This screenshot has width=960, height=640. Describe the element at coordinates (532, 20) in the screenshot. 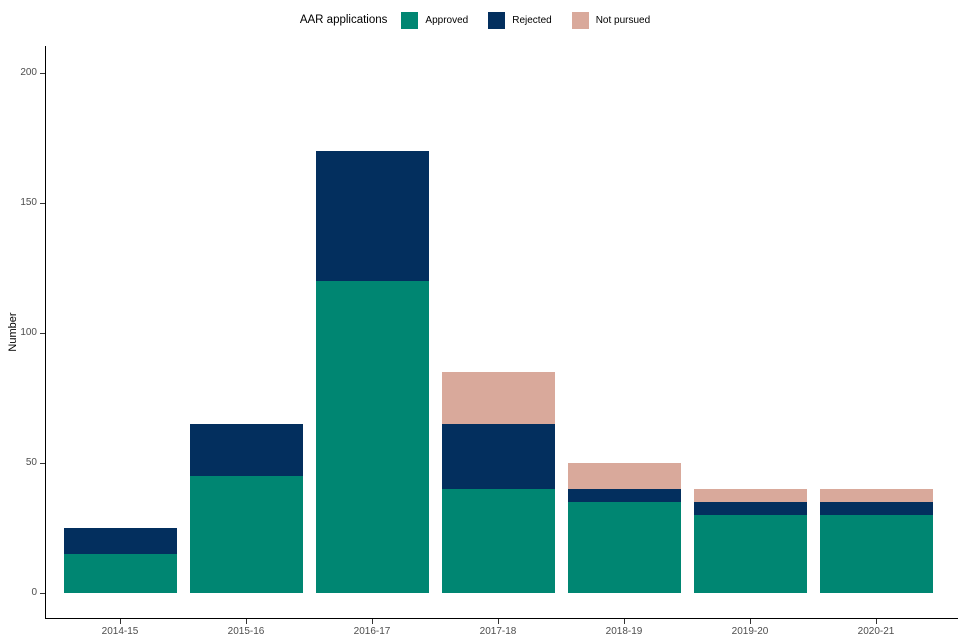

I see `legend-label-rejected: Rejected` at that location.